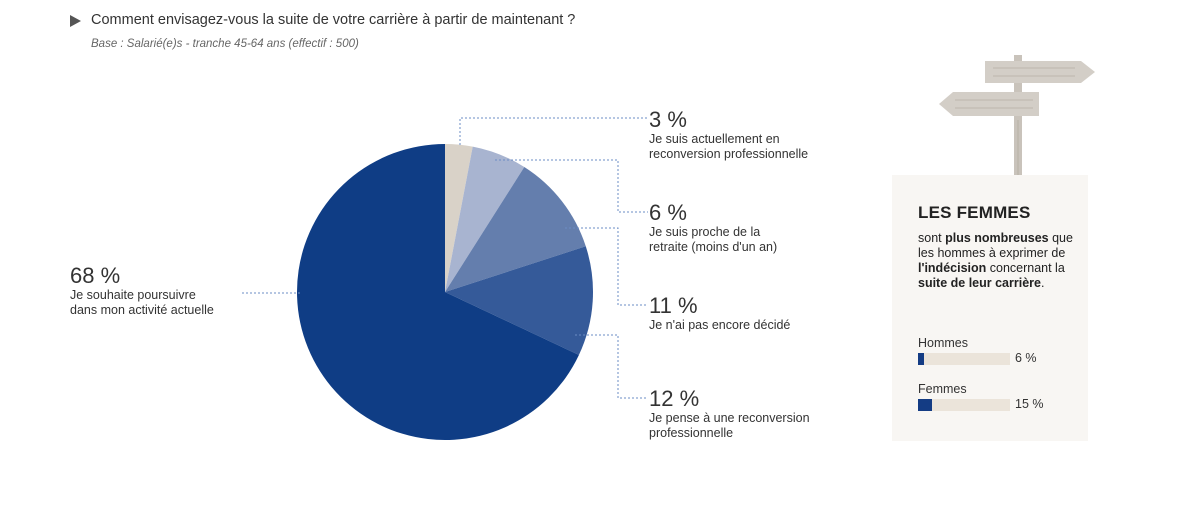 The image size is (1200, 525). What do you see at coordinates (943, 343) in the screenshot?
I see `hommes-bar-label: Hommes` at bounding box center [943, 343].